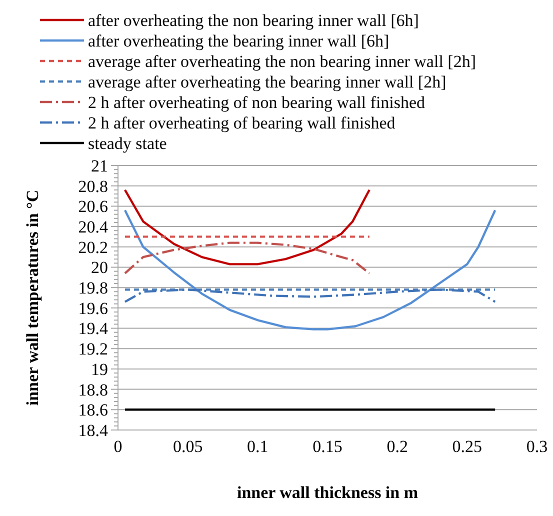  I want to click on x-tick-label: 0, so click(118, 446).